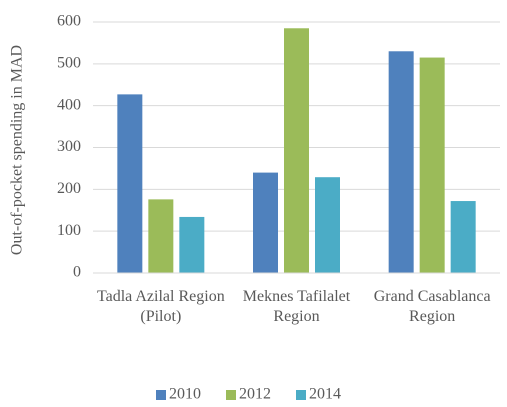  I want to click on legend-label: 2014, so click(325, 394).